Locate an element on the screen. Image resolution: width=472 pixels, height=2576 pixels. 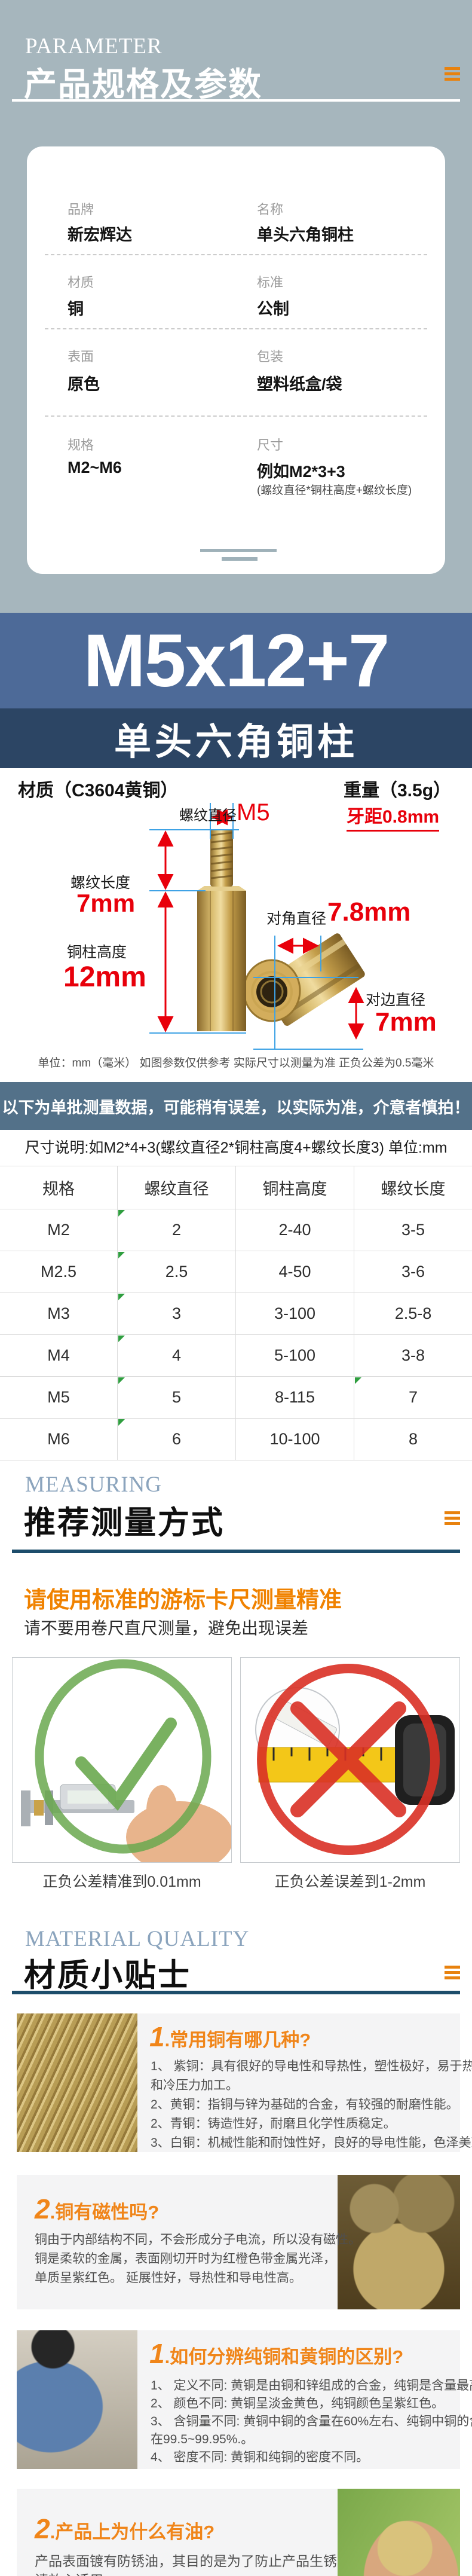
cell-text: 2 is located at coordinates (176, 1230).